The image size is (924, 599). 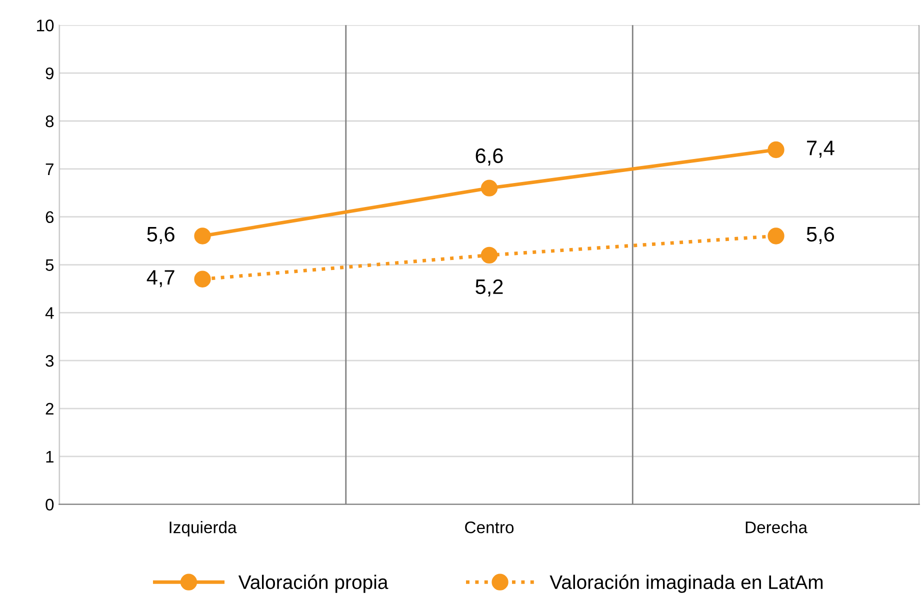 I want to click on y-tick-label: 6, so click(x=50, y=217).